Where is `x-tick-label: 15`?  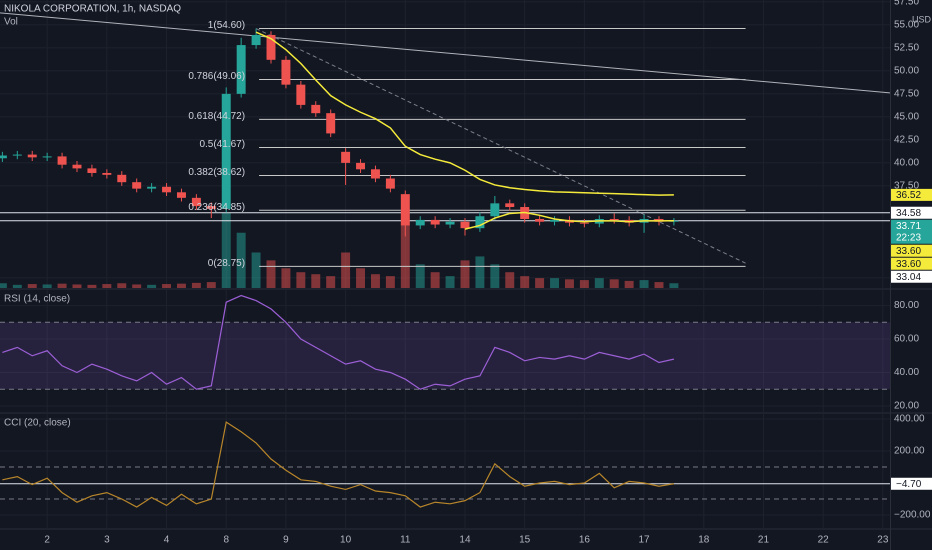
x-tick-label: 15 is located at coordinates (525, 540).